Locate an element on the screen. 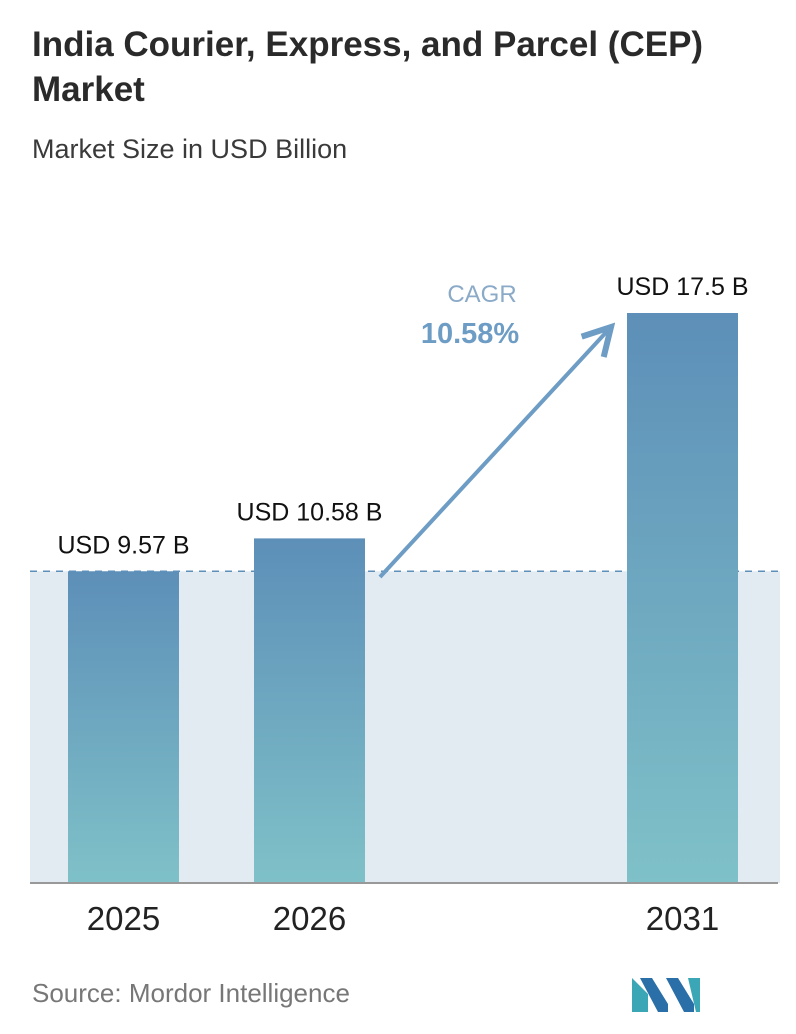  bar-2031 is located at coordinates (682, 598).